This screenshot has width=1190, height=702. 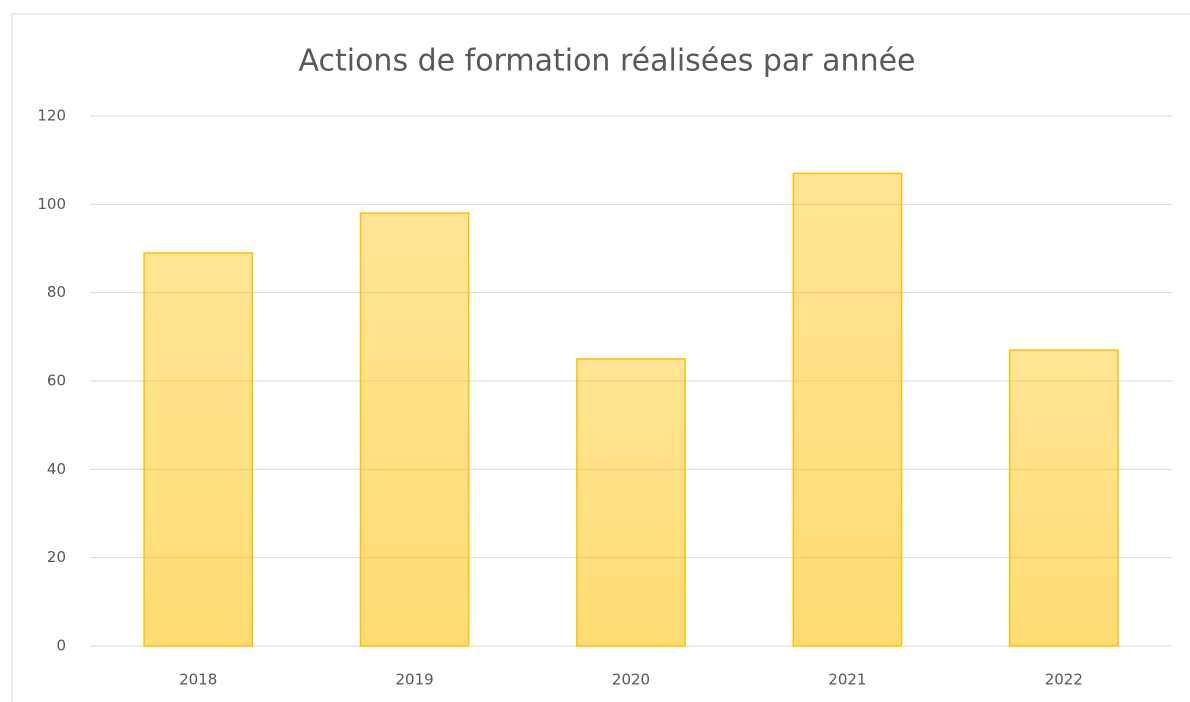 I want to click on x-tick-label: 2019, so click(x=415, y=680).